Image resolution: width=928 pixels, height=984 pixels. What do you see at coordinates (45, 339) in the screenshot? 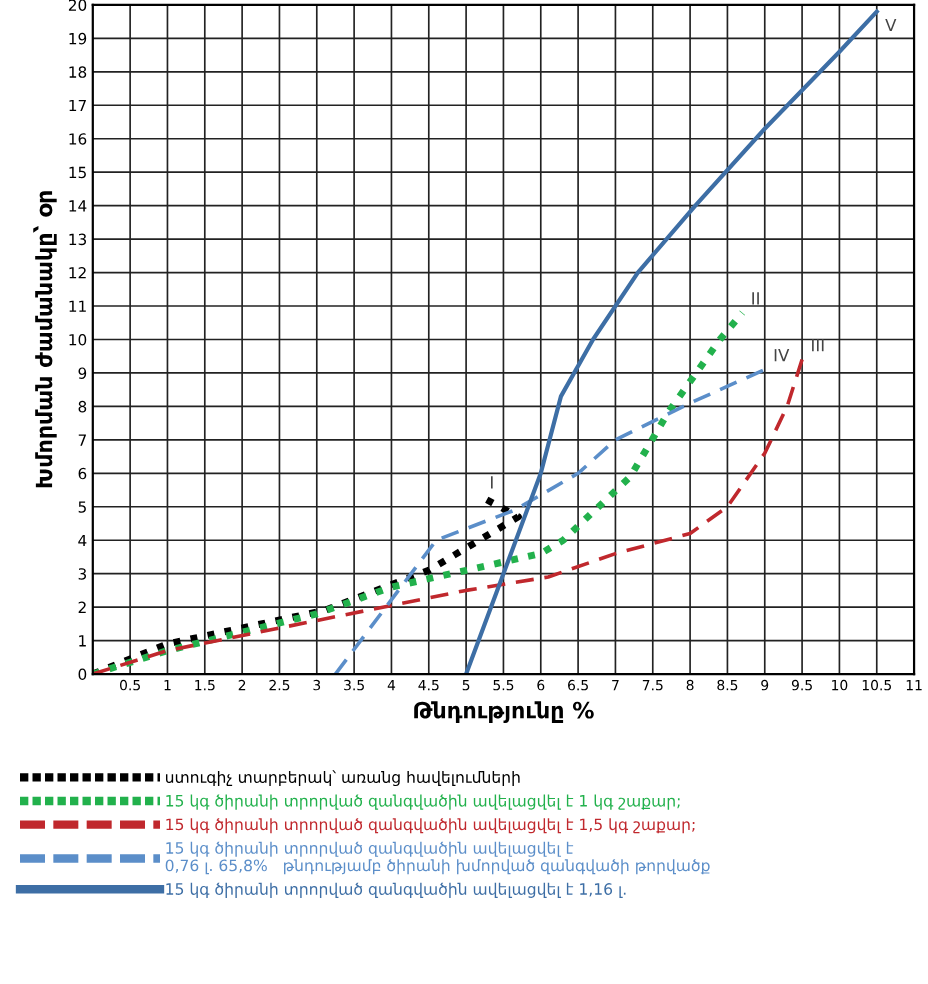
I see `y-axis-title: Խմորման ժամանակը՝ օր` at bounding box center [45, 339].